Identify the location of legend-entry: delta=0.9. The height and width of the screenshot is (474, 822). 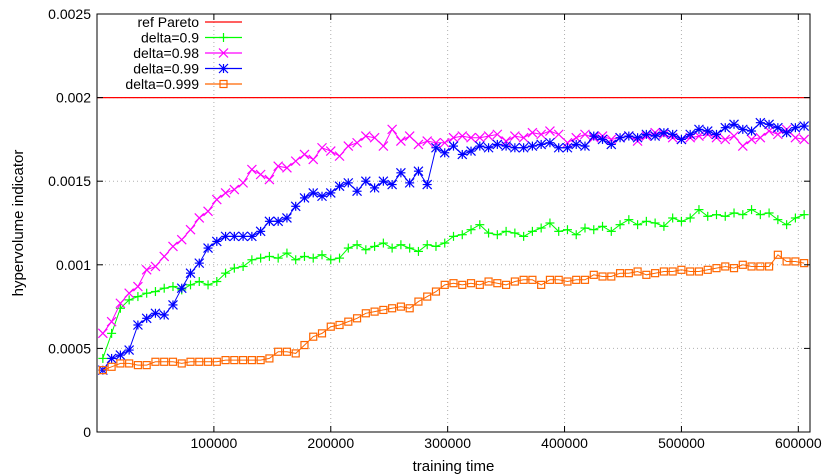
(191, 38).